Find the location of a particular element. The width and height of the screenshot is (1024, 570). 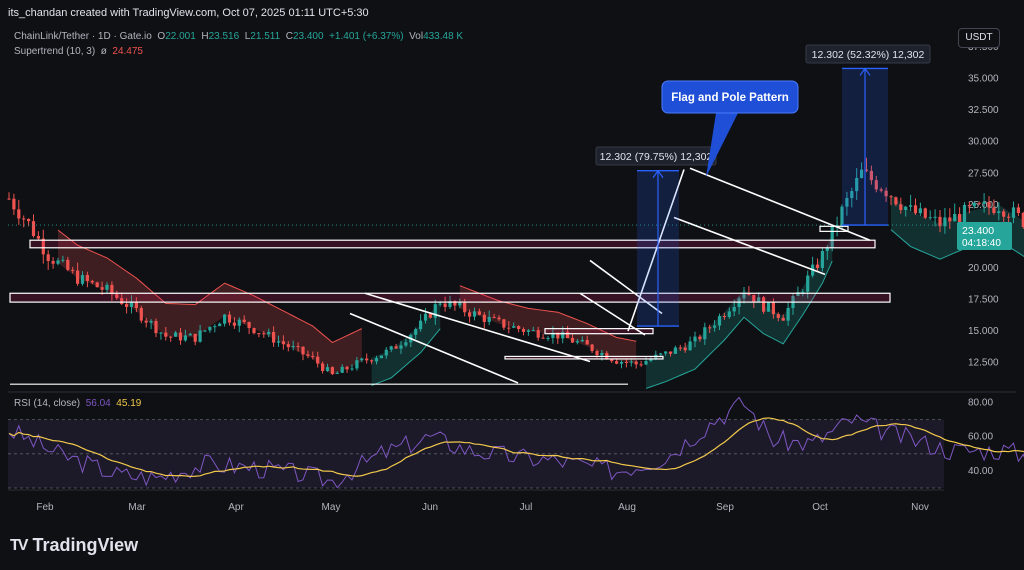

month-label: Aug is located at coordinates (627, 507).